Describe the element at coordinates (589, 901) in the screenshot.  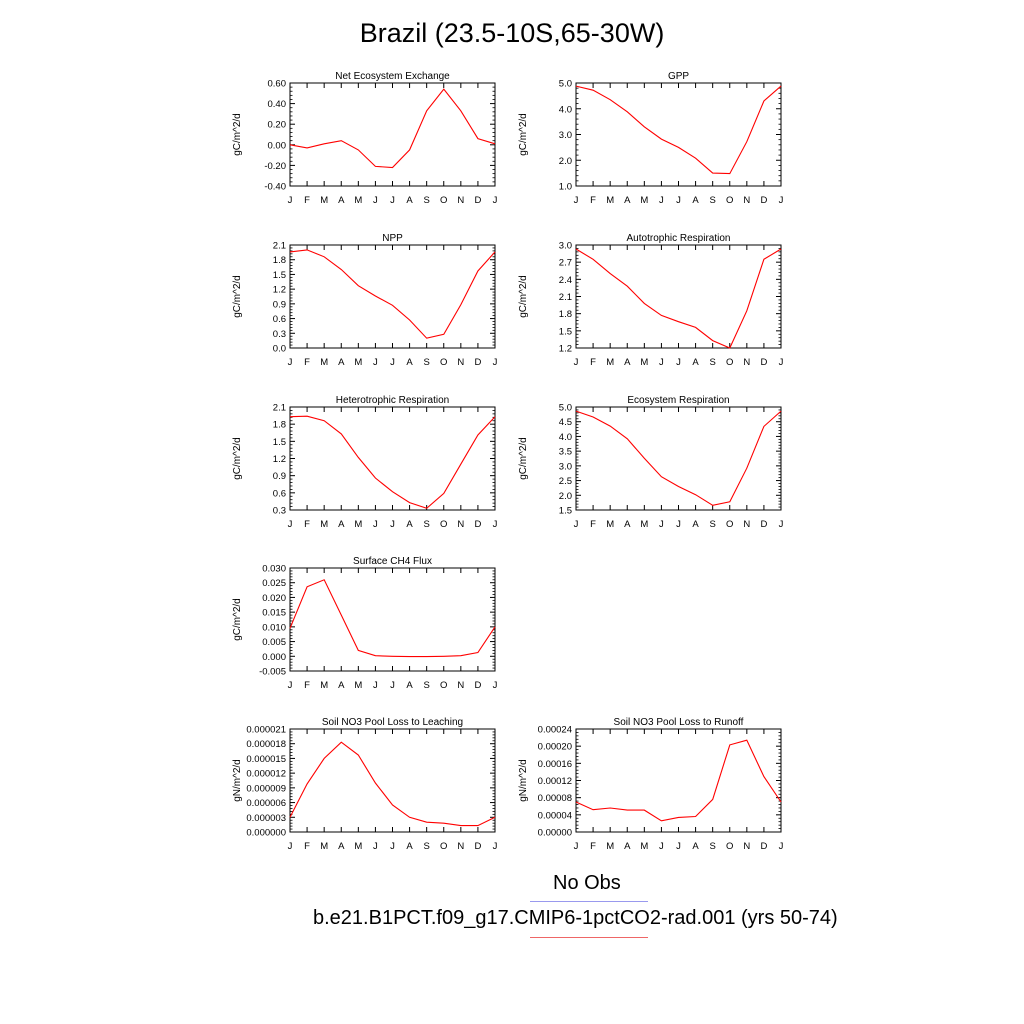
I see `legend-line-obs` at that location.